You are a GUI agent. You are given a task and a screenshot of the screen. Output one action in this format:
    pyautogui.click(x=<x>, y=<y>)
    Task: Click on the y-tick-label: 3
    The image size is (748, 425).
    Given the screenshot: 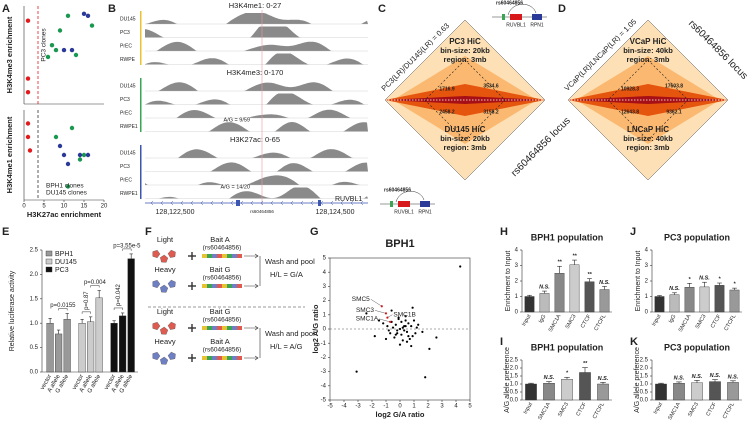 What is the action you would take?
    pyautogui.click(x=325, y=287)
    